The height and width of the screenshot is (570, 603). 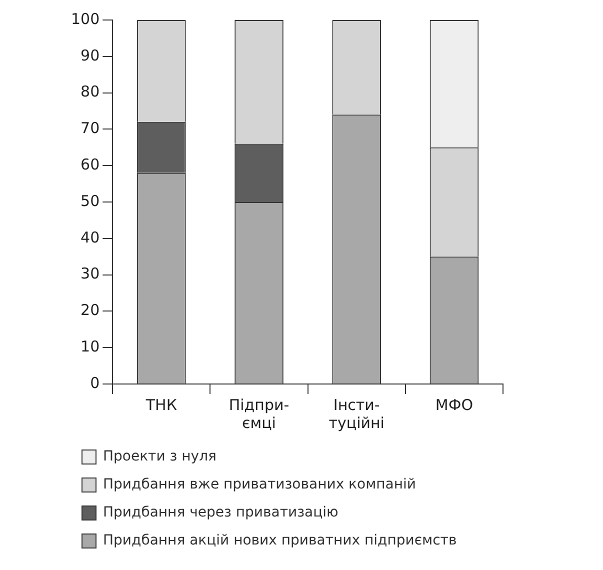 I want to click on legend-label: Придбання акцій нових приватних підприємств, so click(x=280, y=540).